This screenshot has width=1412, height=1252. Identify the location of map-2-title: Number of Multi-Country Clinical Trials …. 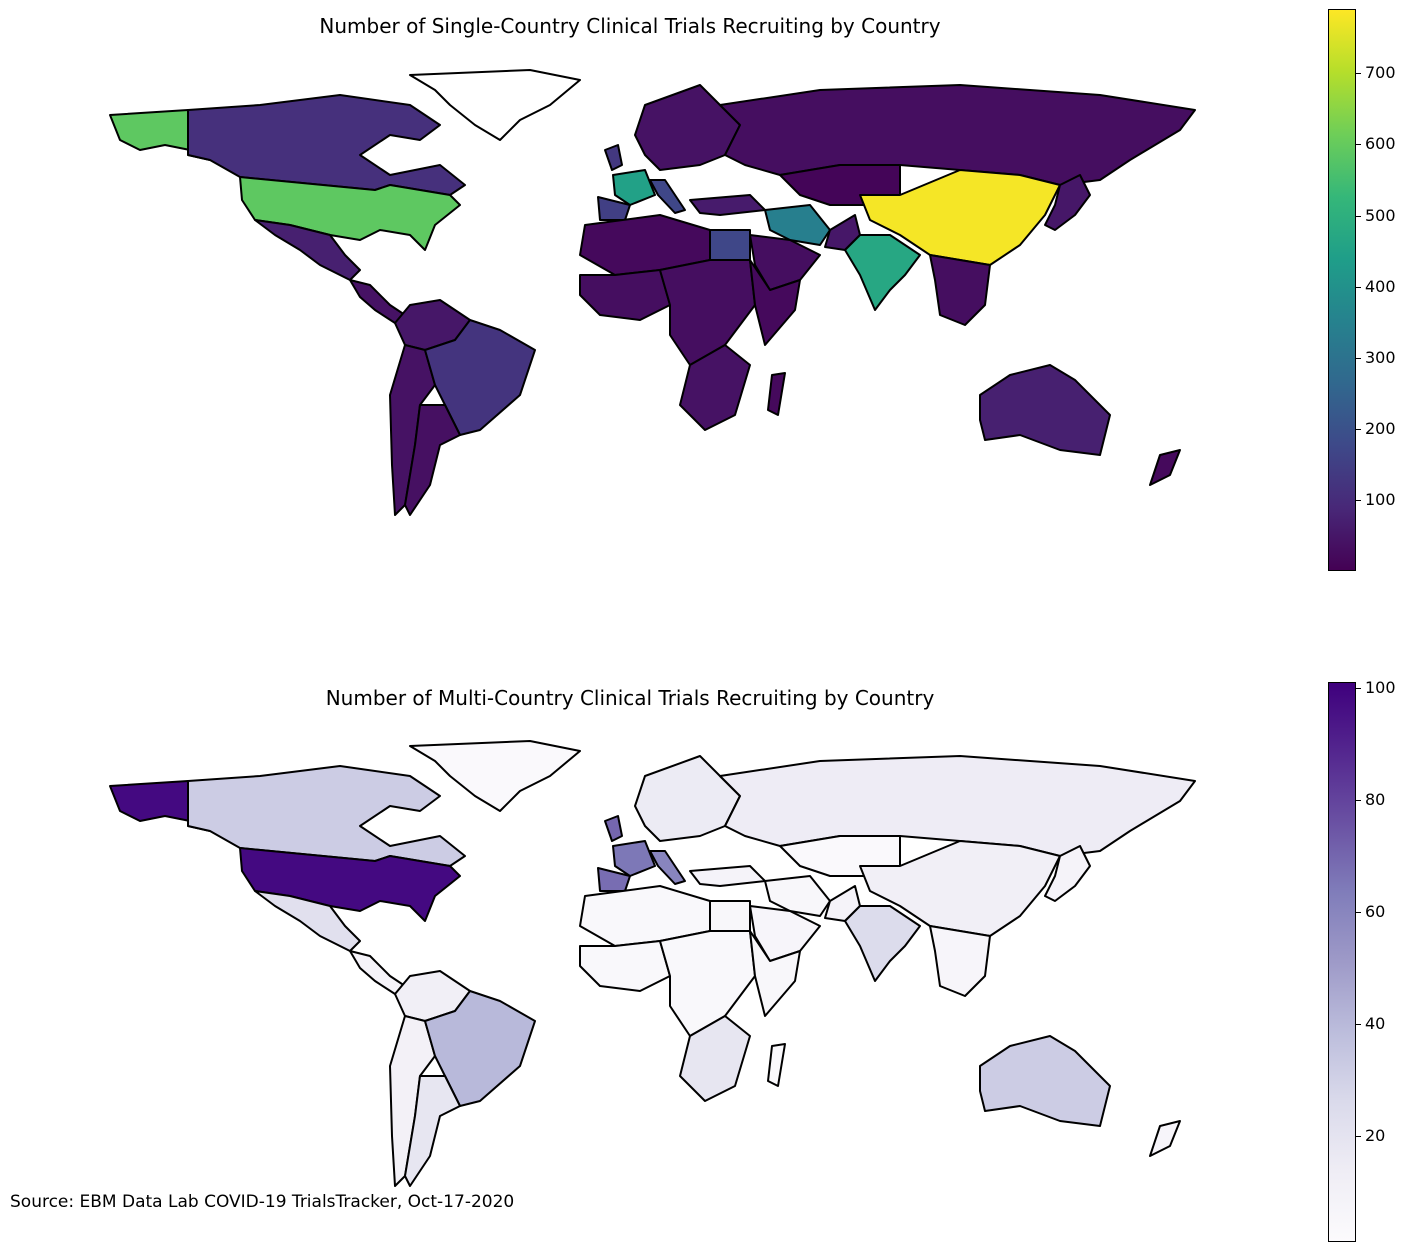
(630, 698).